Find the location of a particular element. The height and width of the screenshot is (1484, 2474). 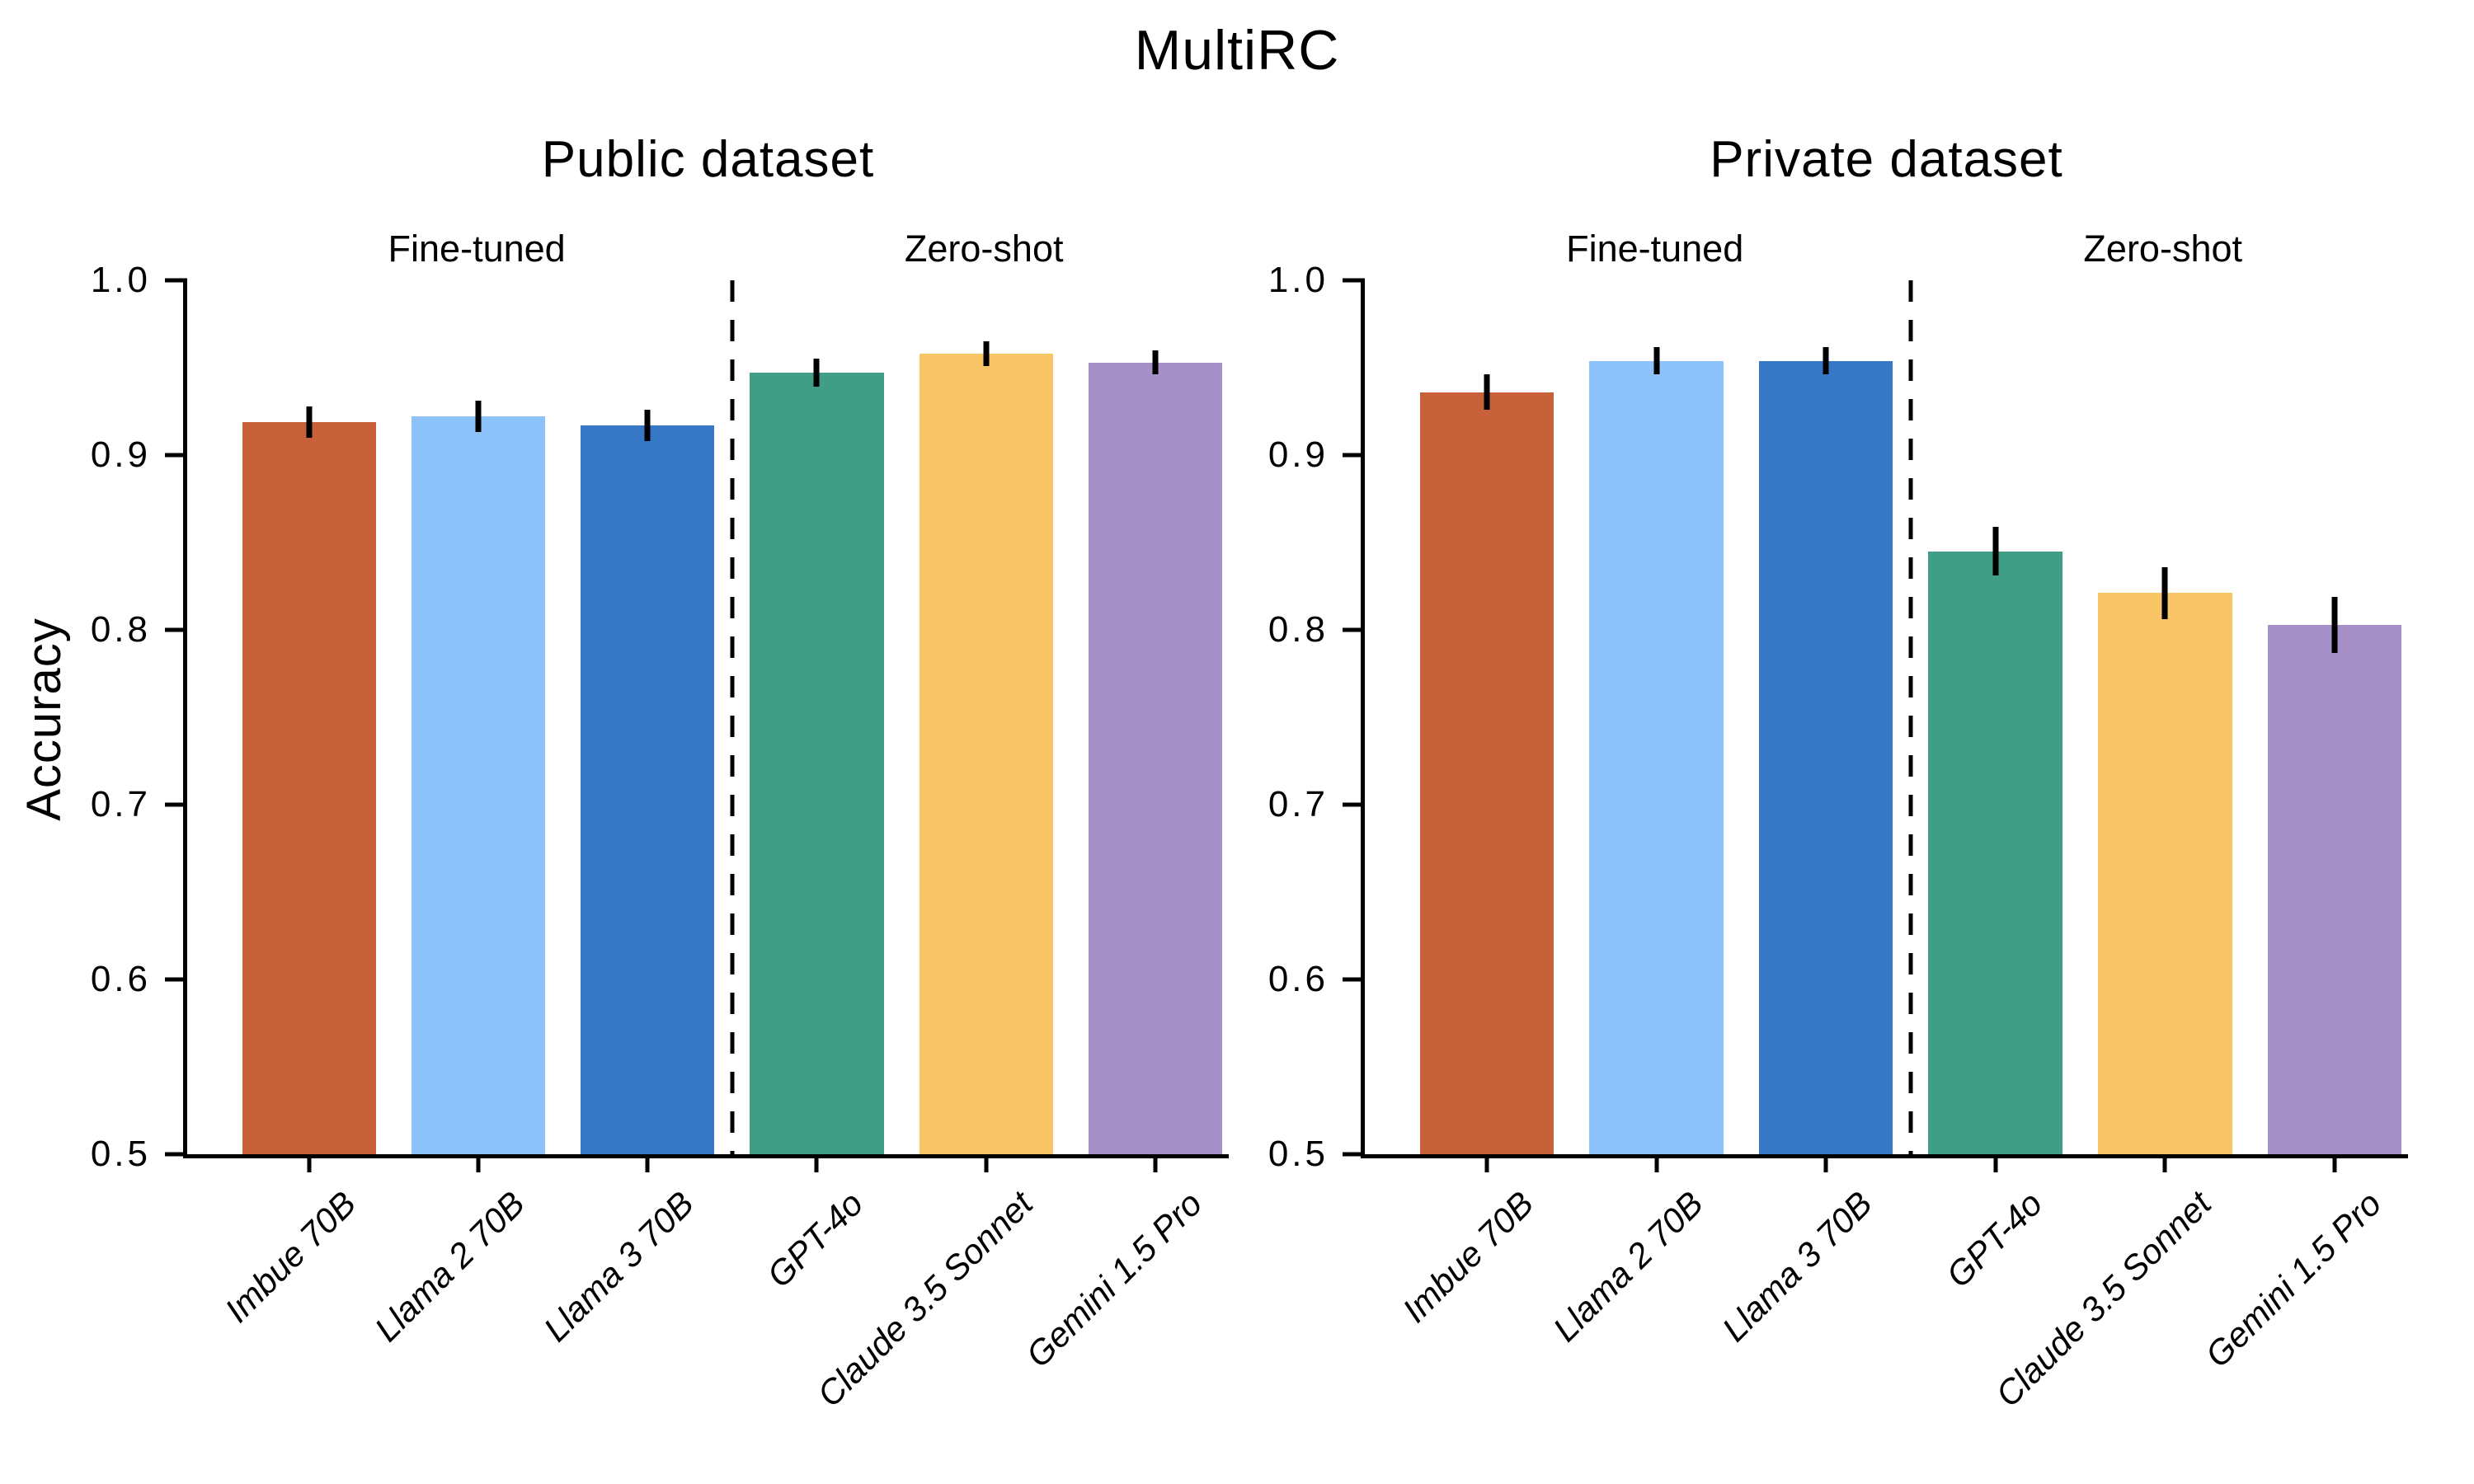

subplot-title: Public dataset is located at coordinates (708, 159).